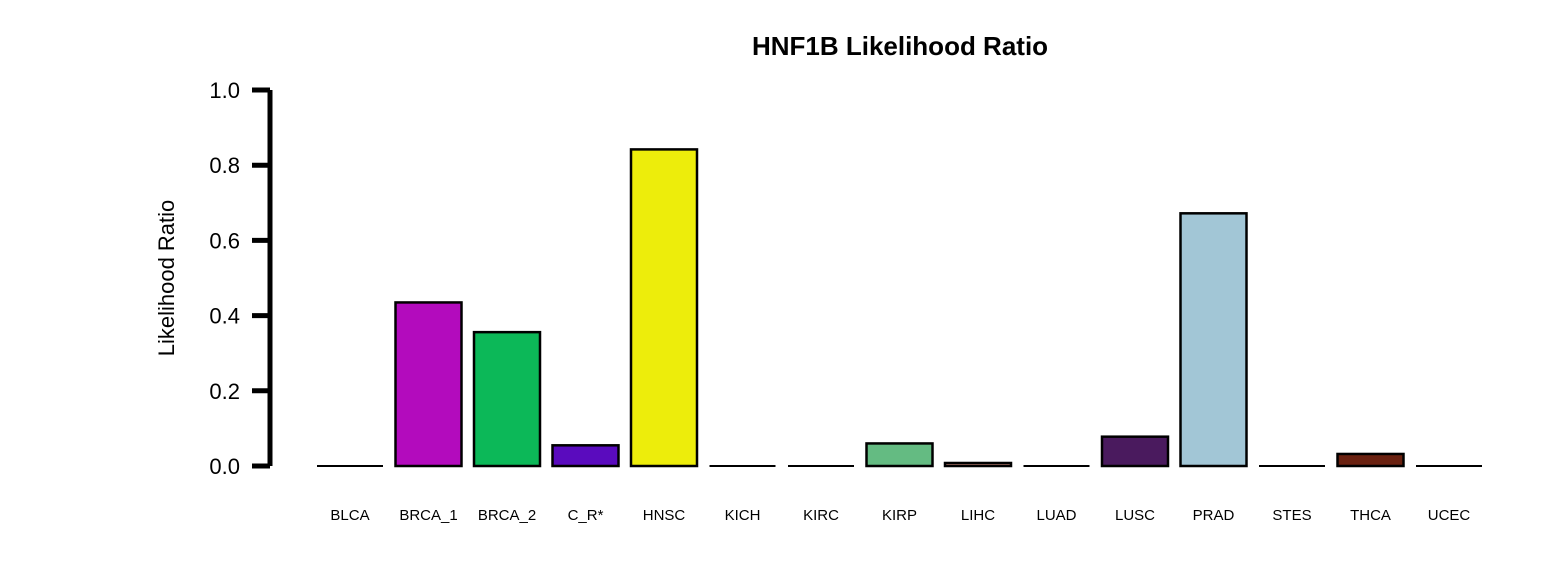  I want to click on x-tick-label: UCEC, so click(1449, 515).